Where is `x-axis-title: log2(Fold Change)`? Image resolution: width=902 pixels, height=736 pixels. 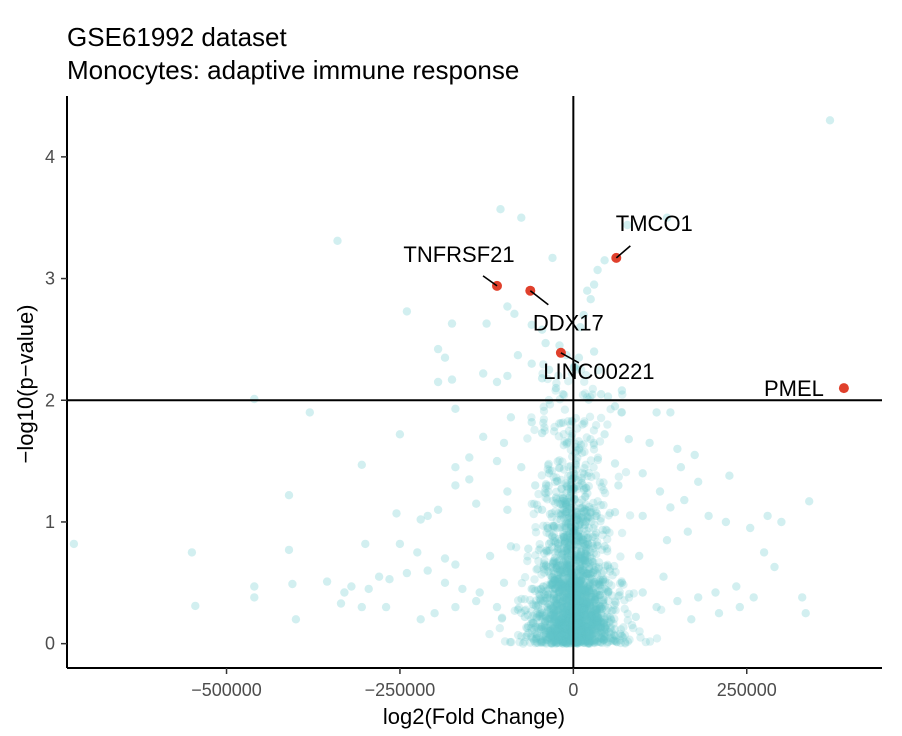
x-axis-title: log2(Fold Change) is located at coordinates (474, 716).